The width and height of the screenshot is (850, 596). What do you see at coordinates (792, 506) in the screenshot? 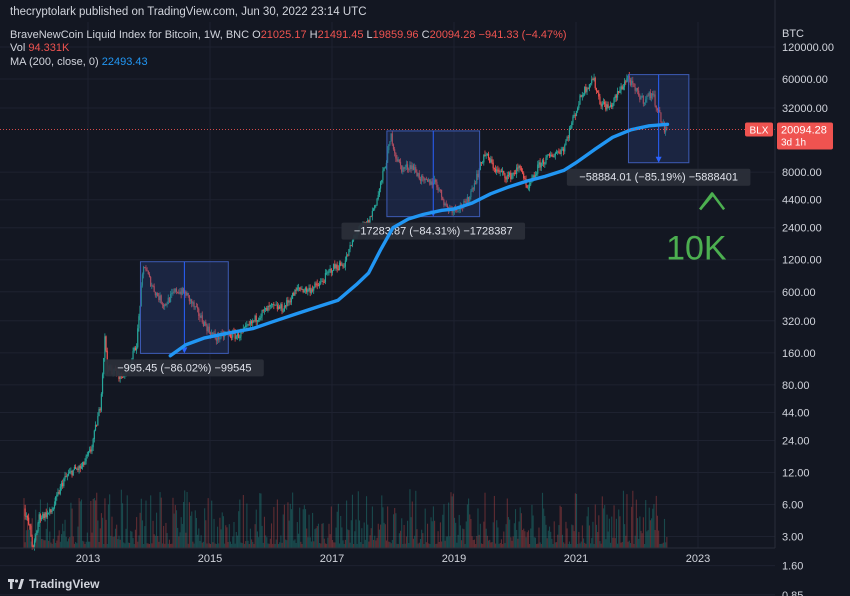
I see `y-tick-label: 6.00` at bounding box center [792, 506].